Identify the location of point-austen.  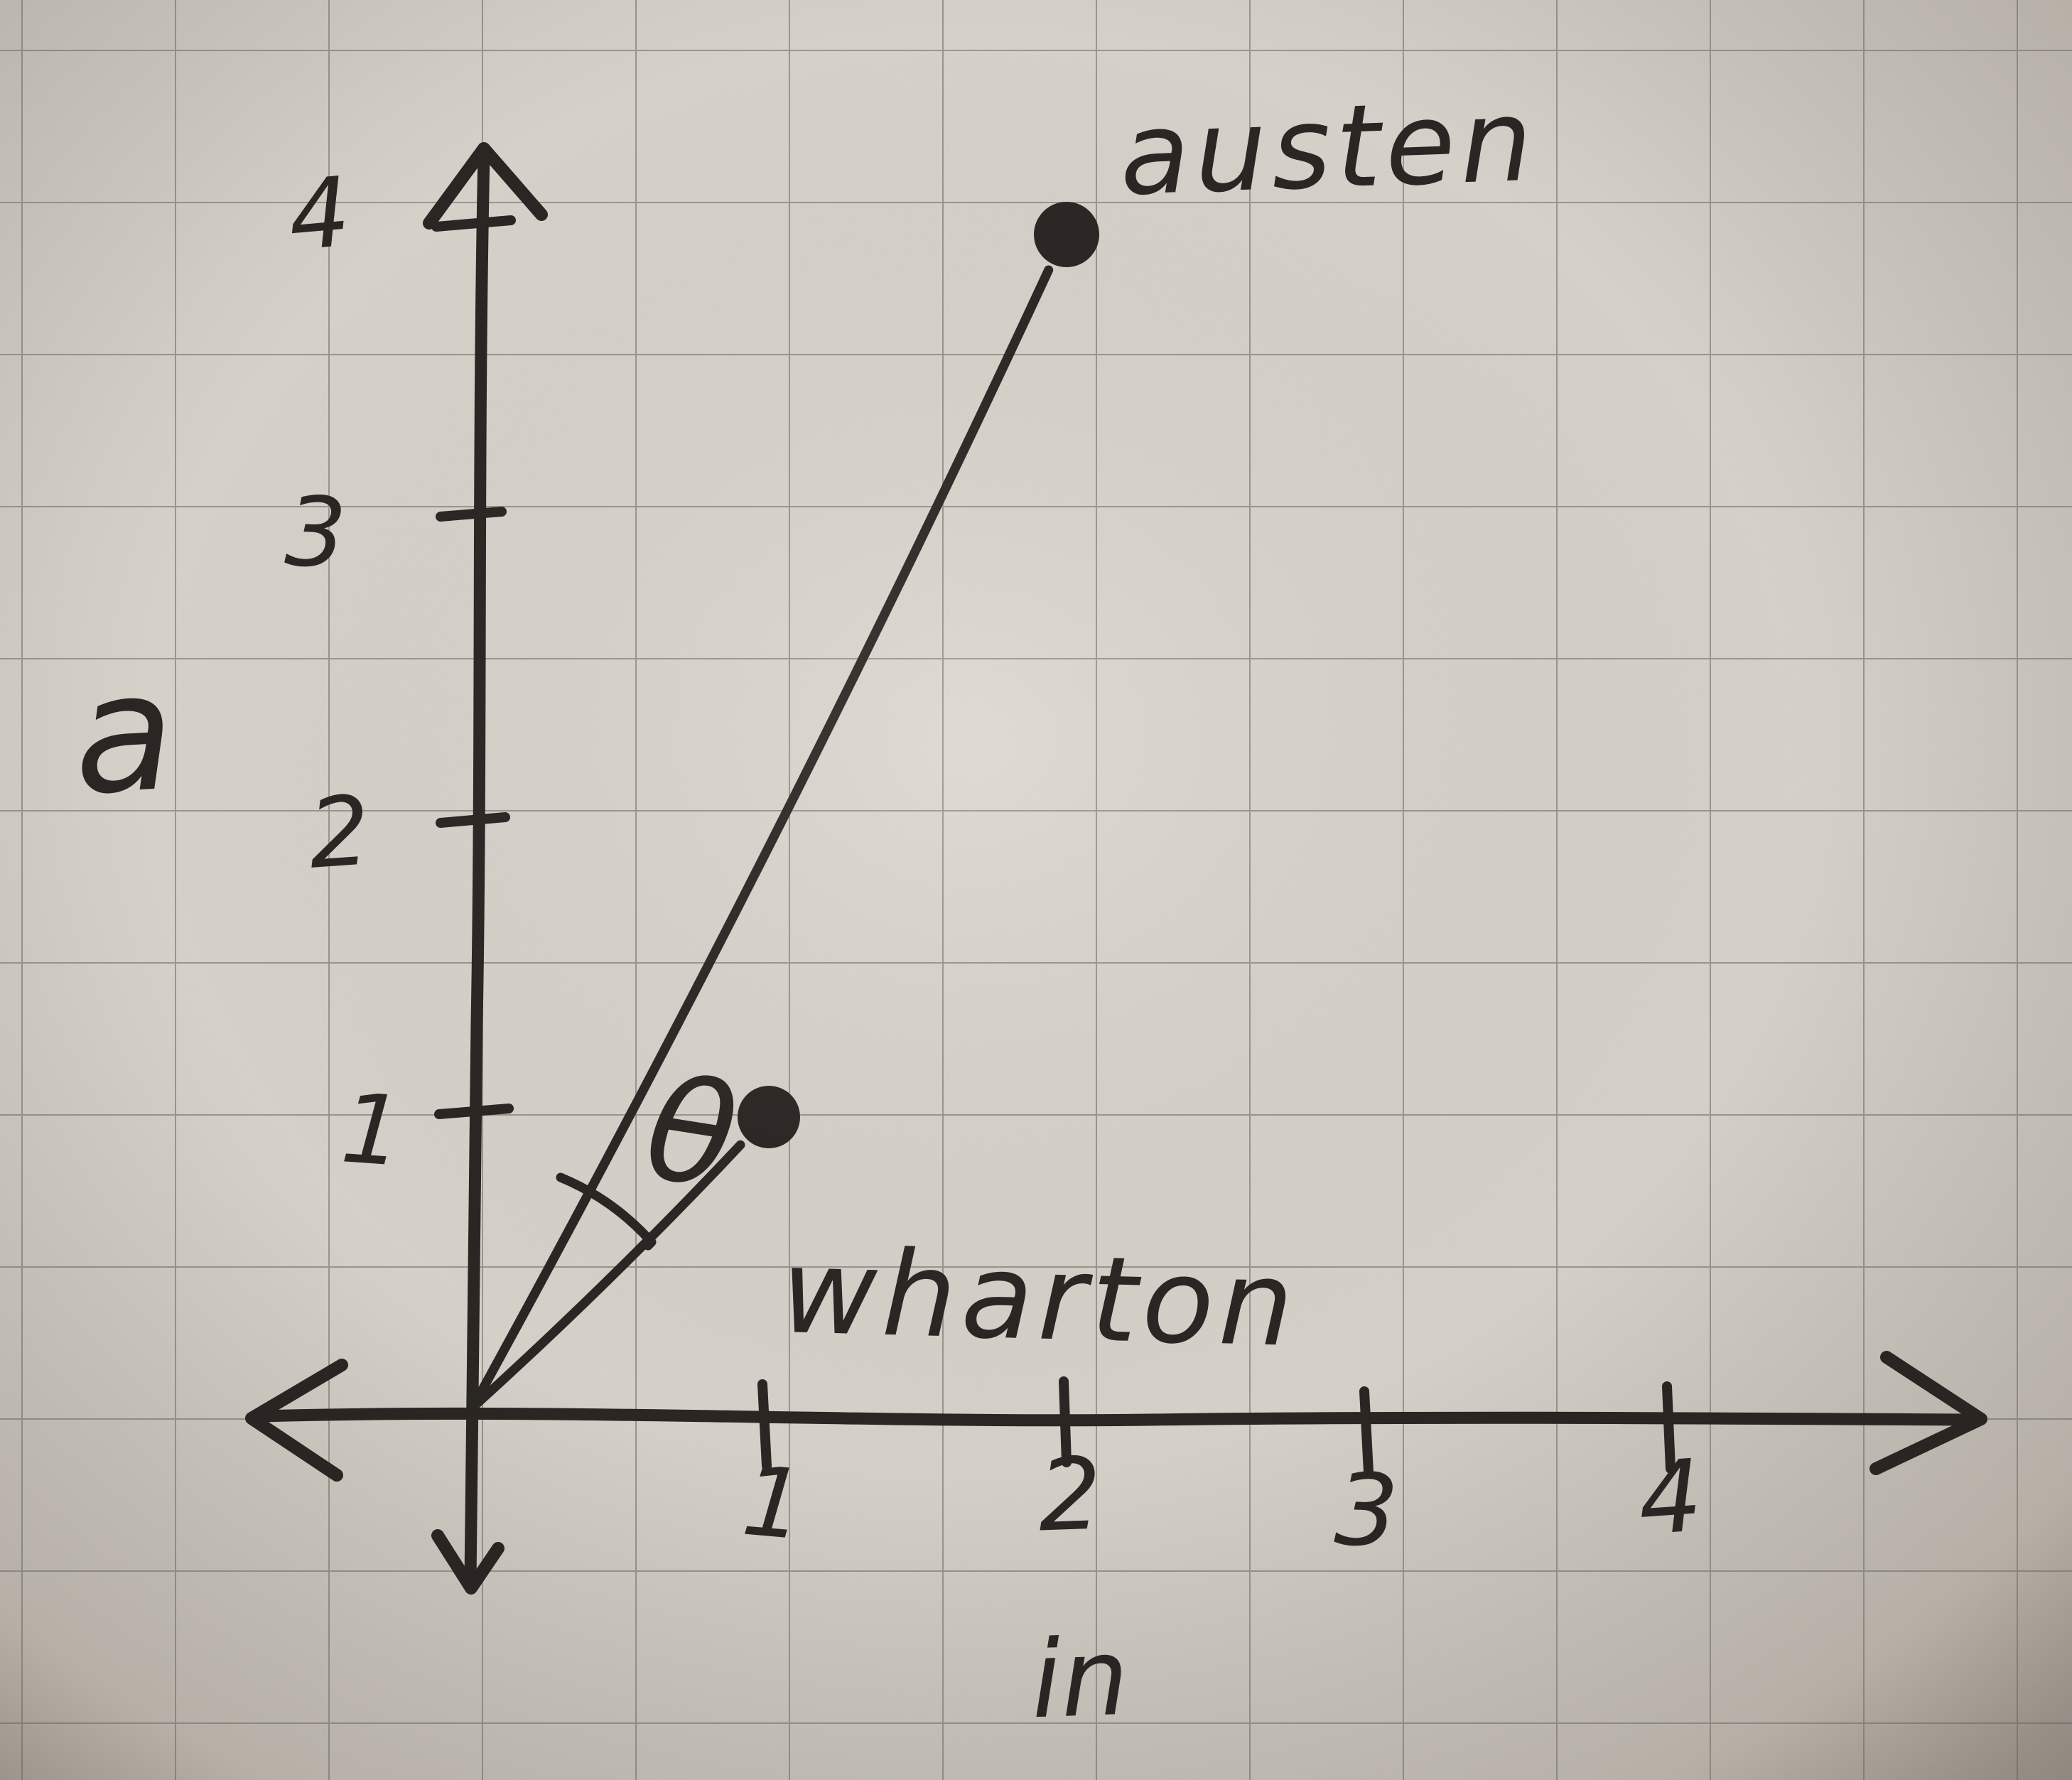
(1066, 234).